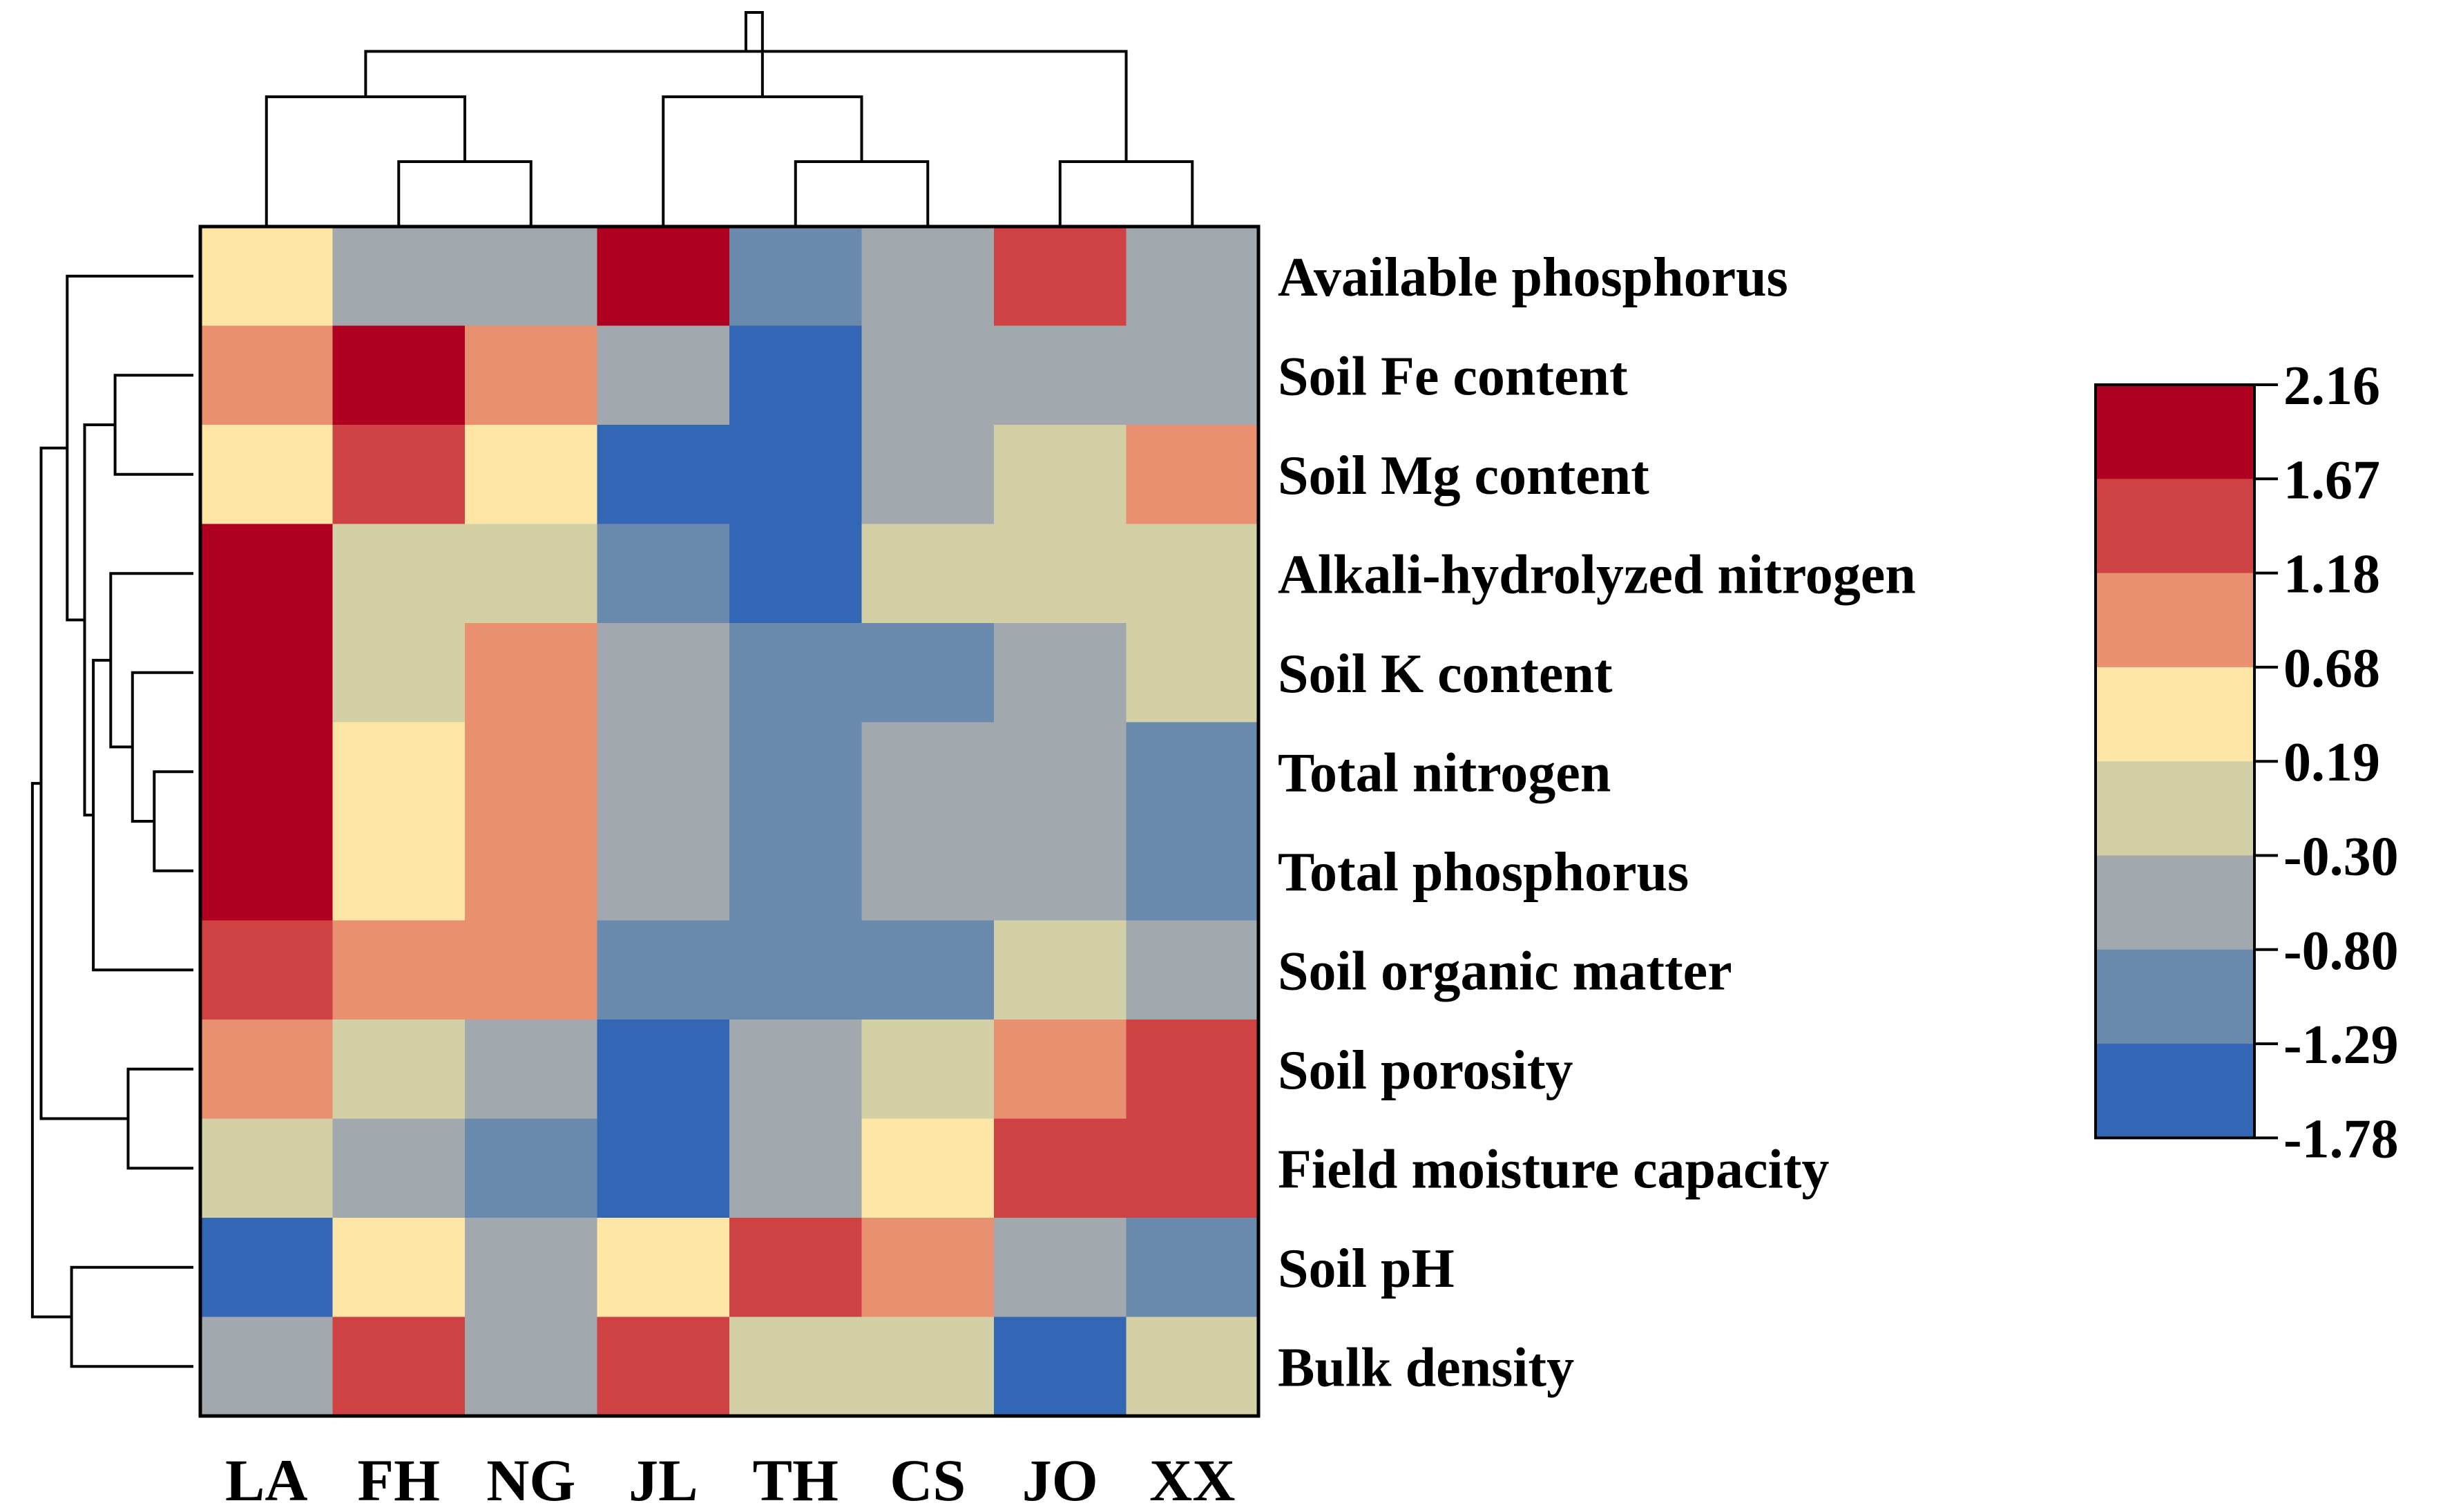 The height and width of the screenshot is (1512, 2443). I want to click on row-label: Soil Mg content, so click(1463, 476).